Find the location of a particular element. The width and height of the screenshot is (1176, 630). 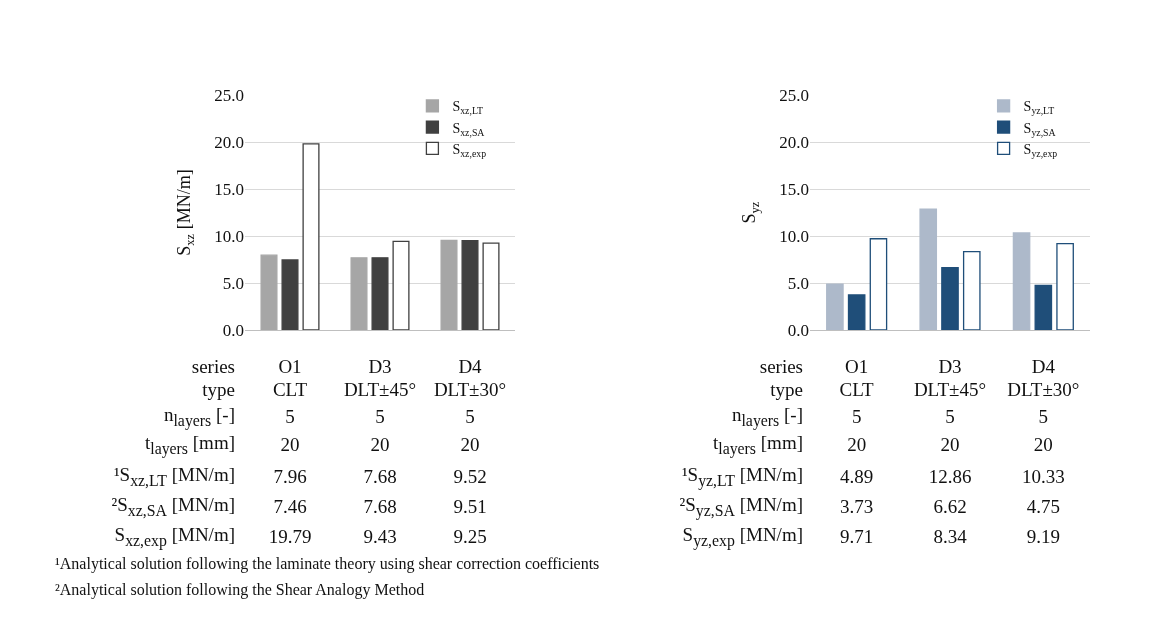

legend-label: S$_{xz,SA}$ is located at coordinates (468, 129).